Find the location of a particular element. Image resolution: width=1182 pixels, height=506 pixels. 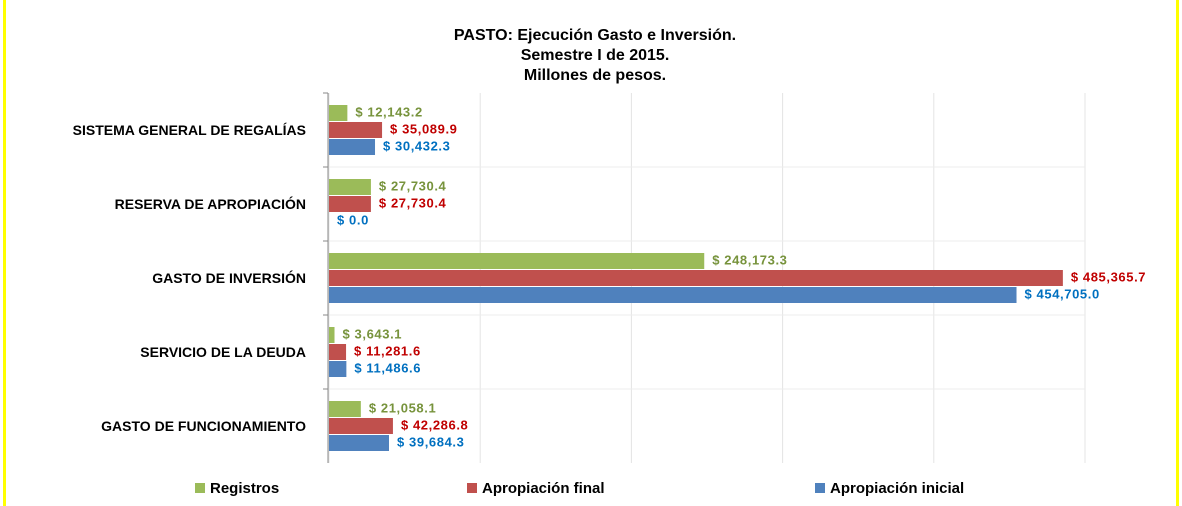

legend-label: Apropiación final is located at coordinates (543, 488).